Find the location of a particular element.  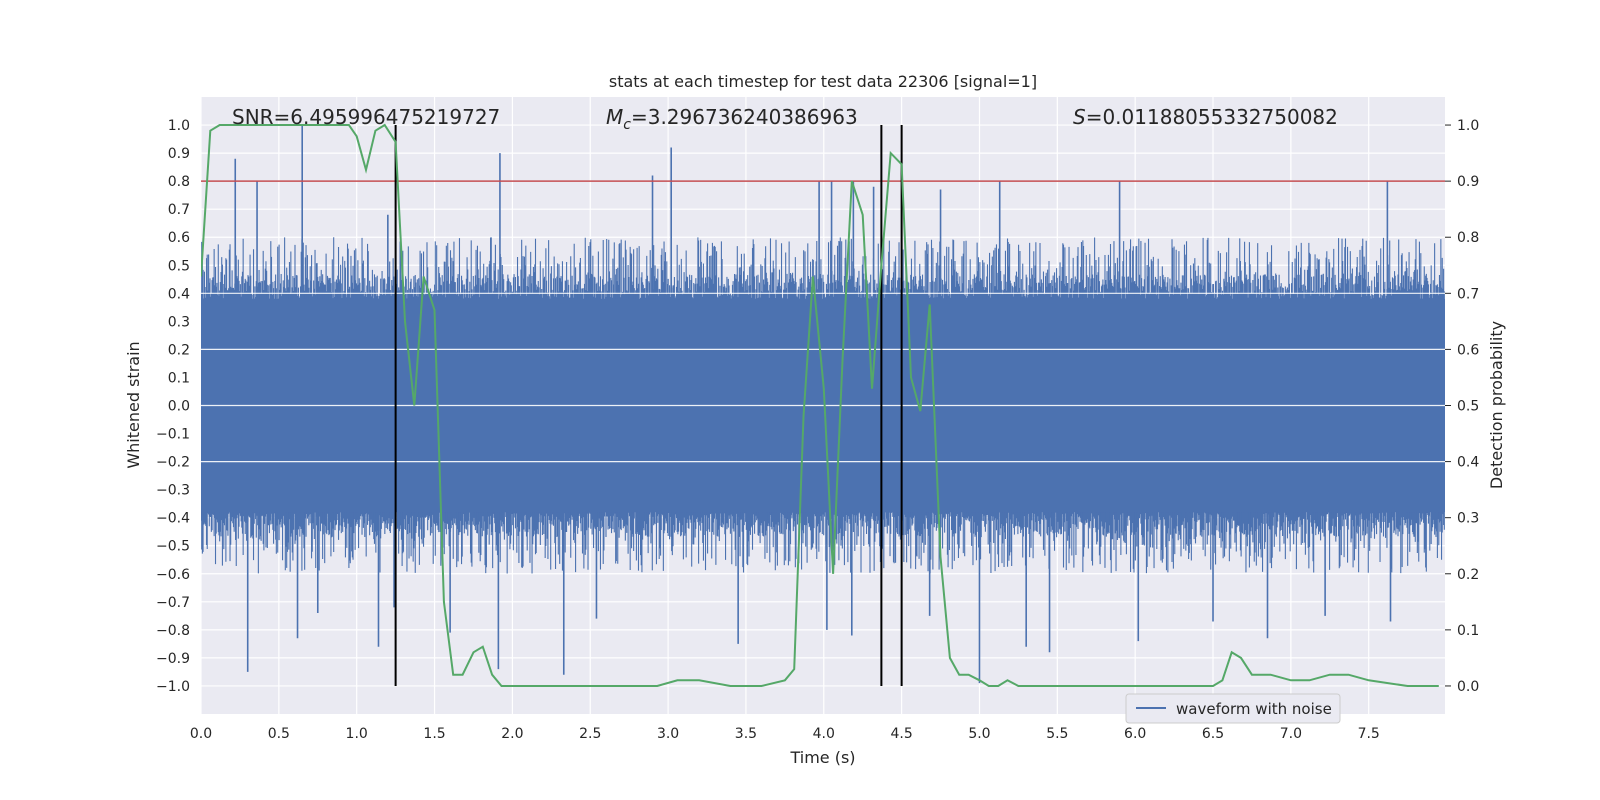

left-y-tick-label: −0.6 is located at coordinates (173, 575).